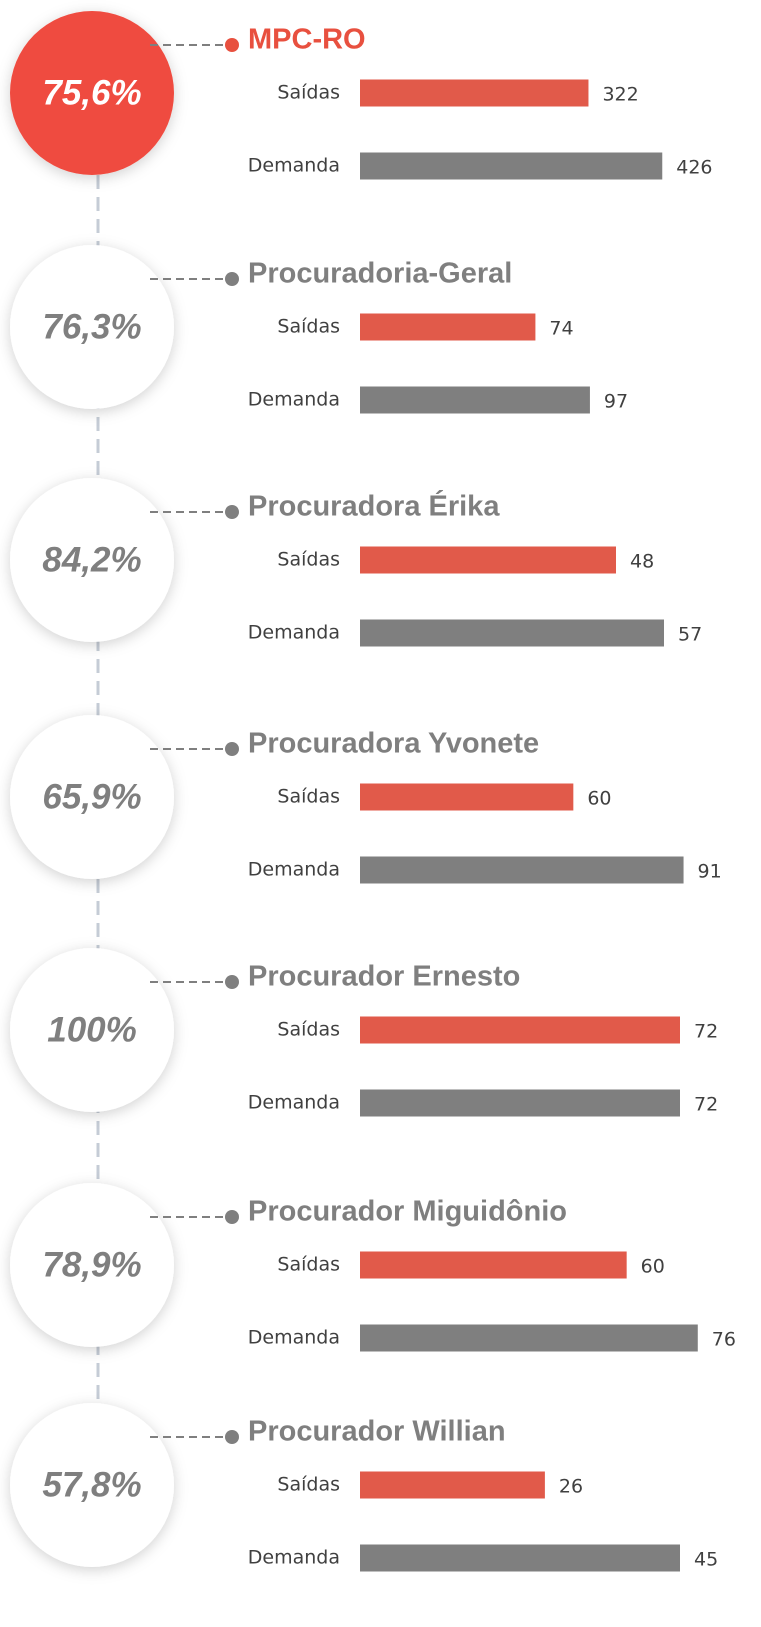  What do you see at coordinates (307, 40) in the screenshot?
I see `group-title: MPC-RO` at bounding box center [307, 40].